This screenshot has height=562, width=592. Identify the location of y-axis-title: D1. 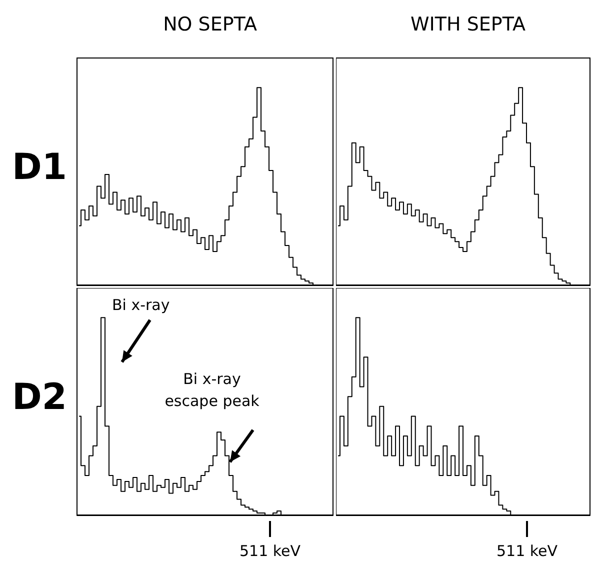
(39, 167).